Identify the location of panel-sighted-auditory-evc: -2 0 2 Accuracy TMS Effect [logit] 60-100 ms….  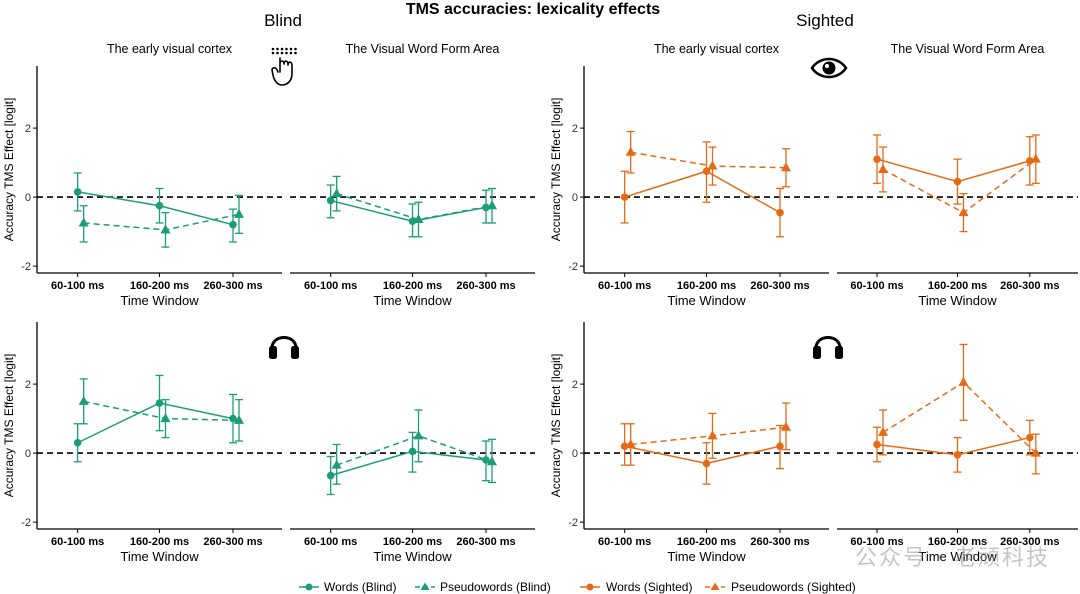
(689, 443).